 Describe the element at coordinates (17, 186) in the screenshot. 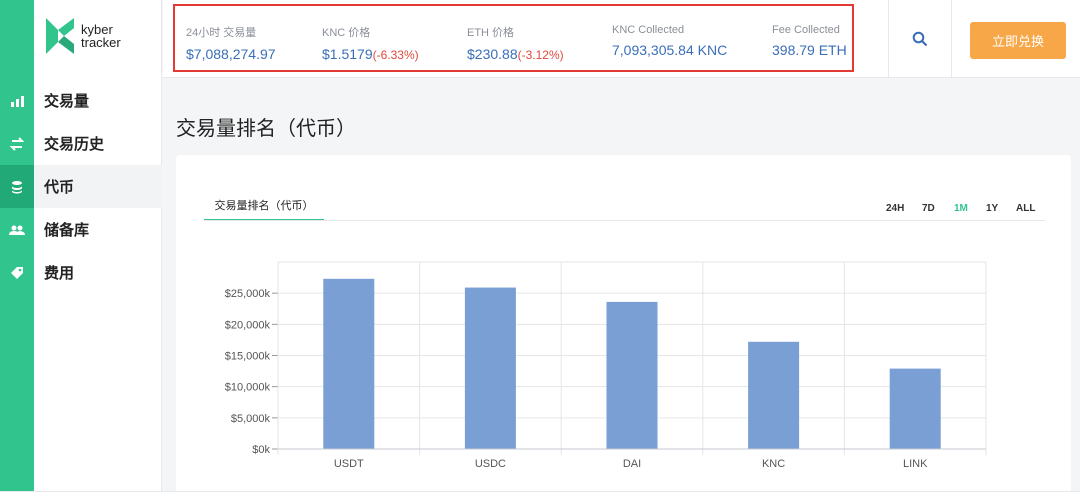

I see `coins-stack-icon` at that location.